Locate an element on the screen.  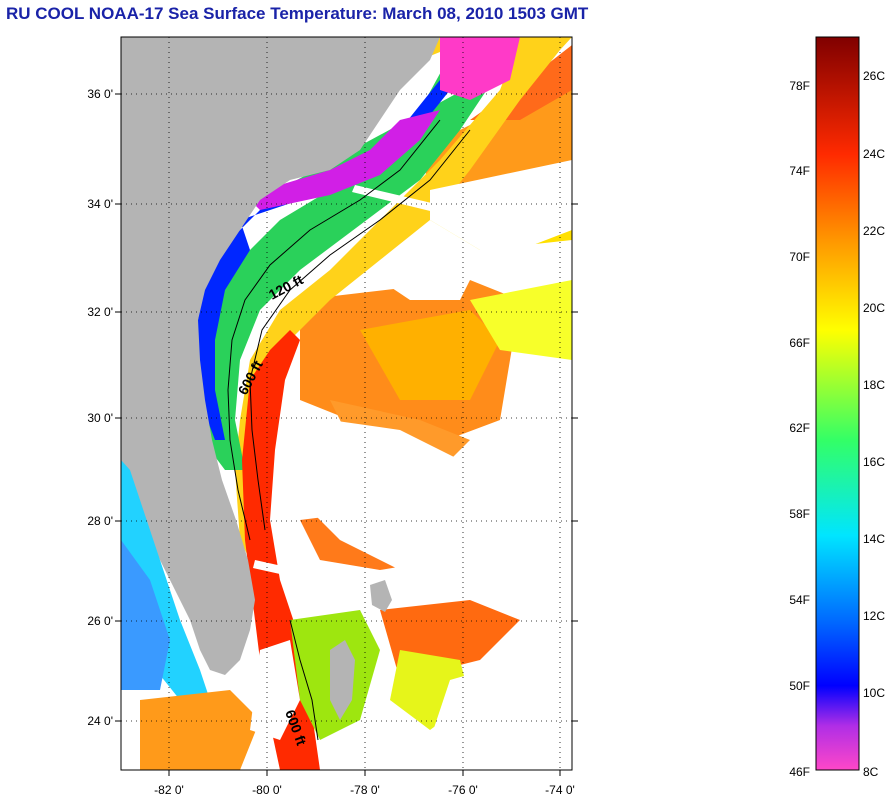
cbar-c-26: 26C is located at coordinates (874, 76).